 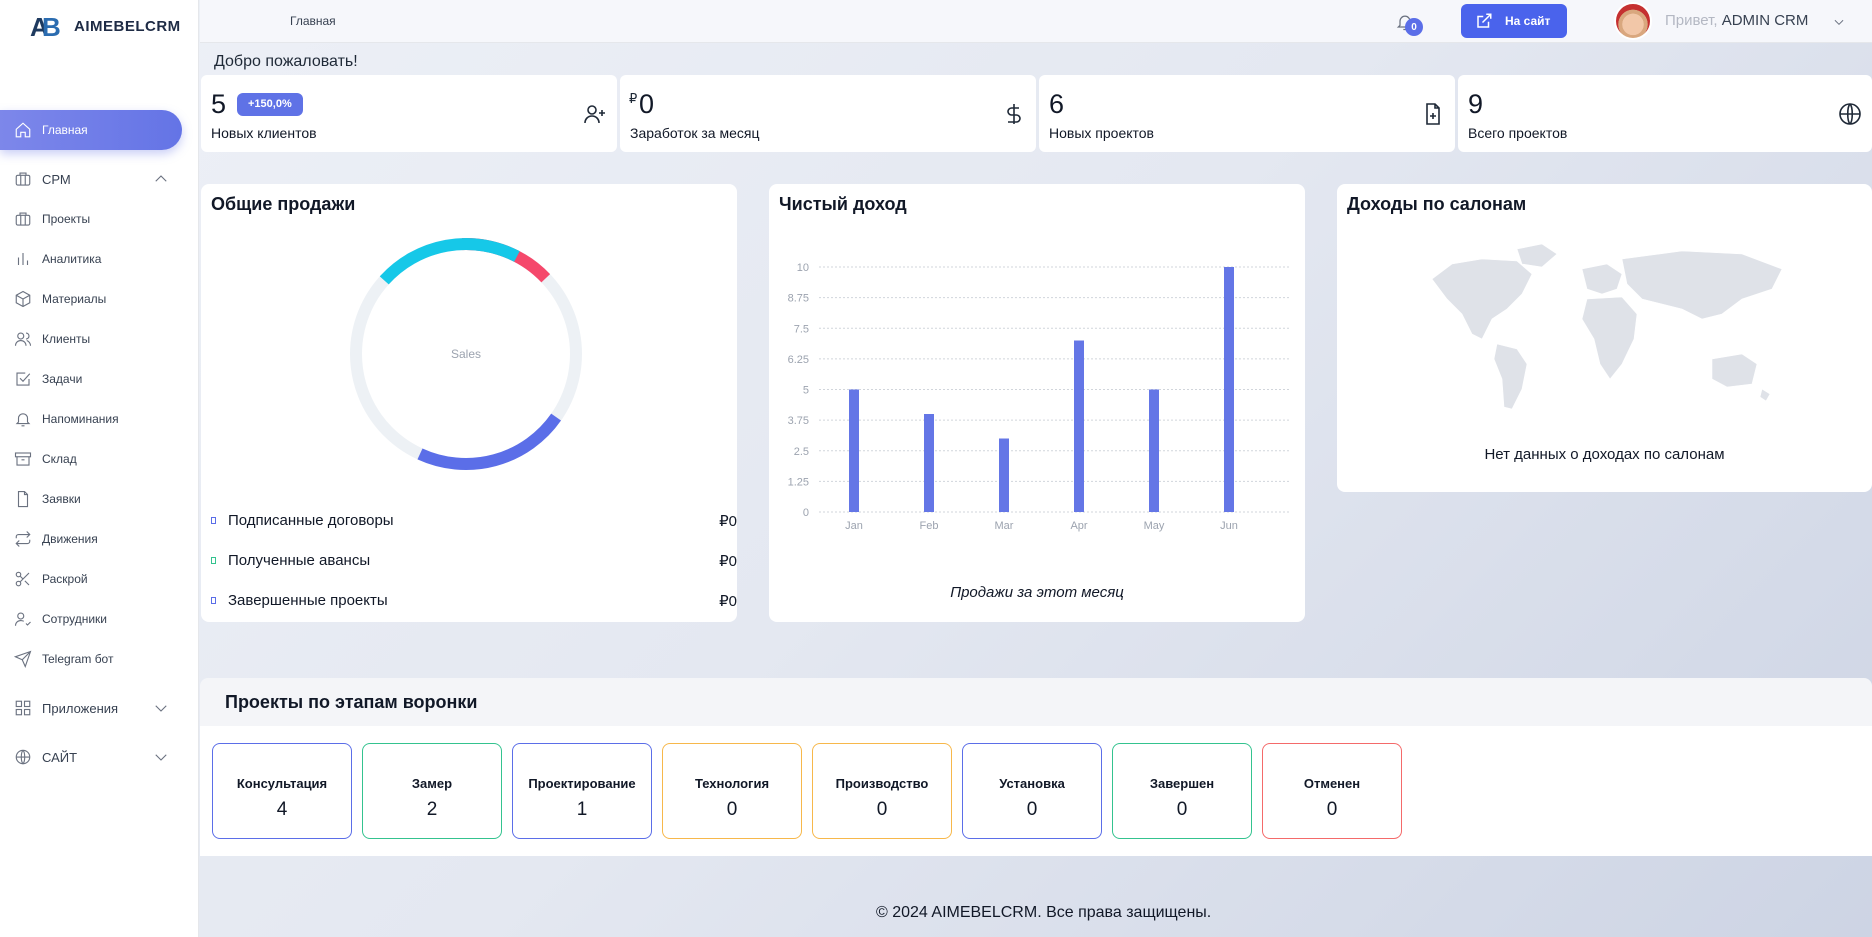 What do you see at coordinates (91, 459) in the screenshot?
I see `sidebar-item-warehouse: Склад` at bounding box center [91, 459].